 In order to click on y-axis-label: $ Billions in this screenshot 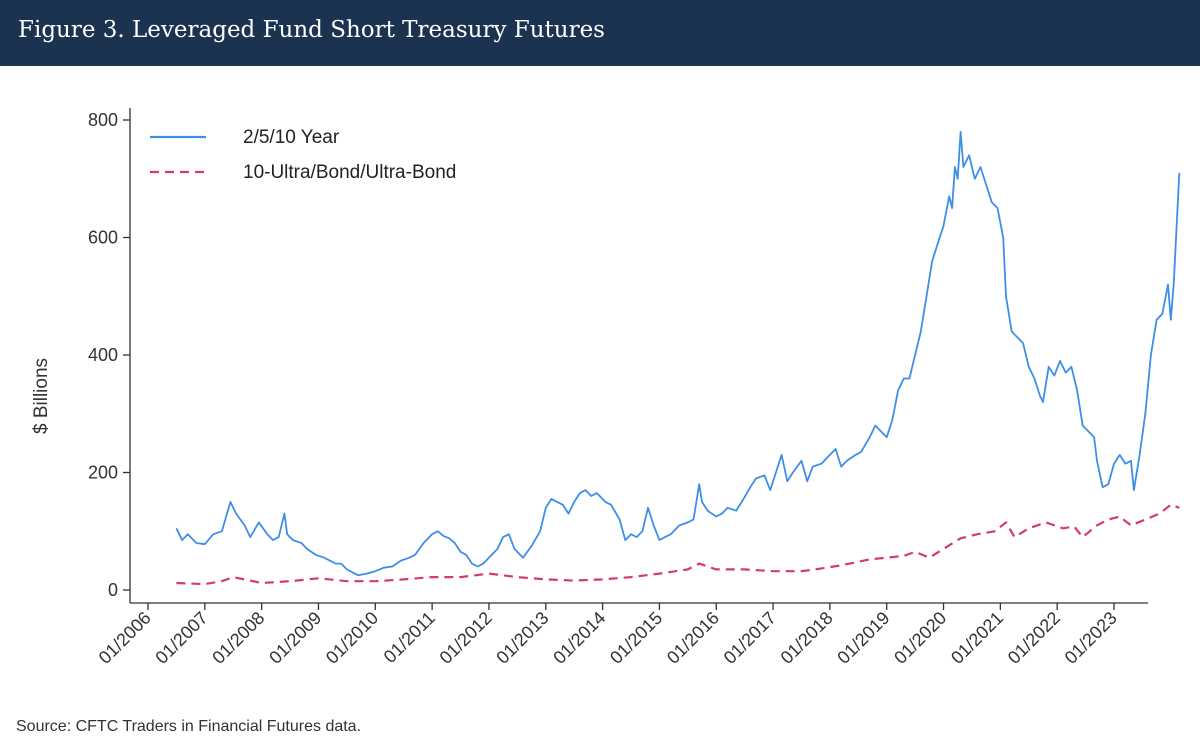, I will do `click(41, 396)`.